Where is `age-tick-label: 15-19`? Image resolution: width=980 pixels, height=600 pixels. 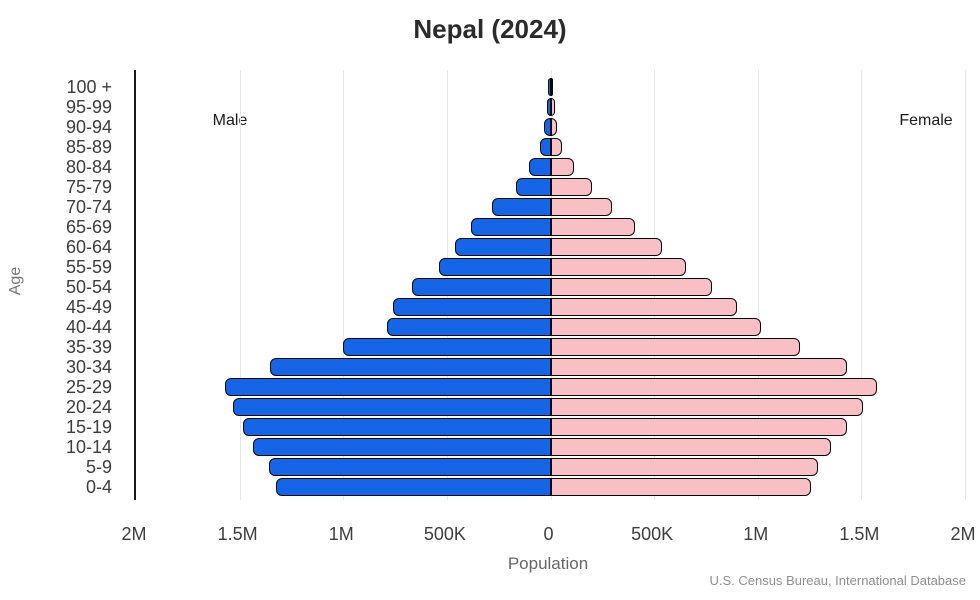 age-tick-label: 15-19 is located at coordinates (88, 427).